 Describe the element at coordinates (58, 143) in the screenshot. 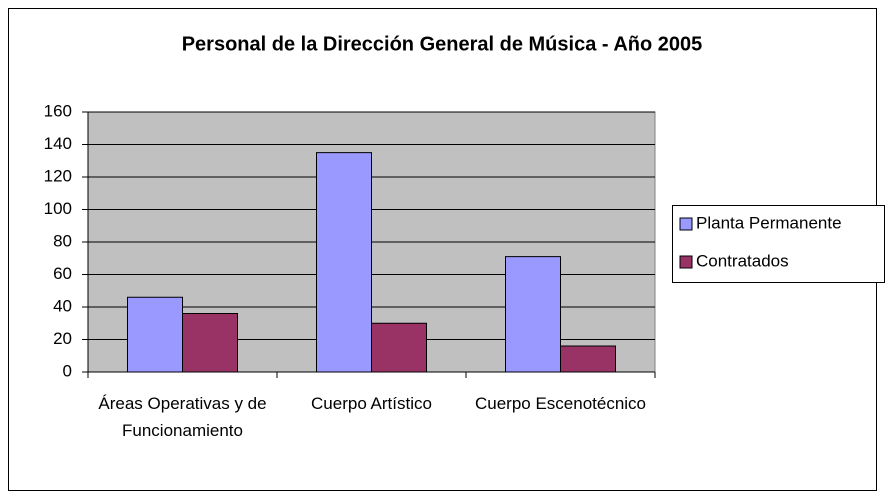

I see `y-tick-label: 140` at that location.